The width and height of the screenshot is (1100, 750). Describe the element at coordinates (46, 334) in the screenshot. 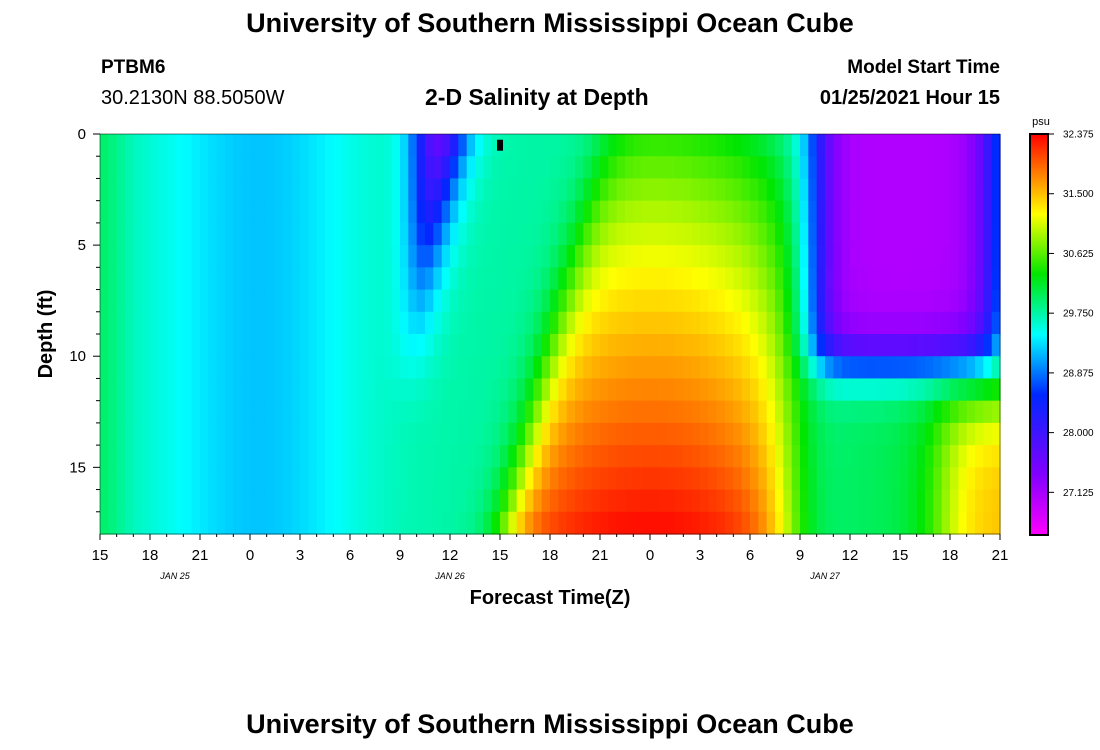

I see `y-axis-label: Depth (ft)` at that location.